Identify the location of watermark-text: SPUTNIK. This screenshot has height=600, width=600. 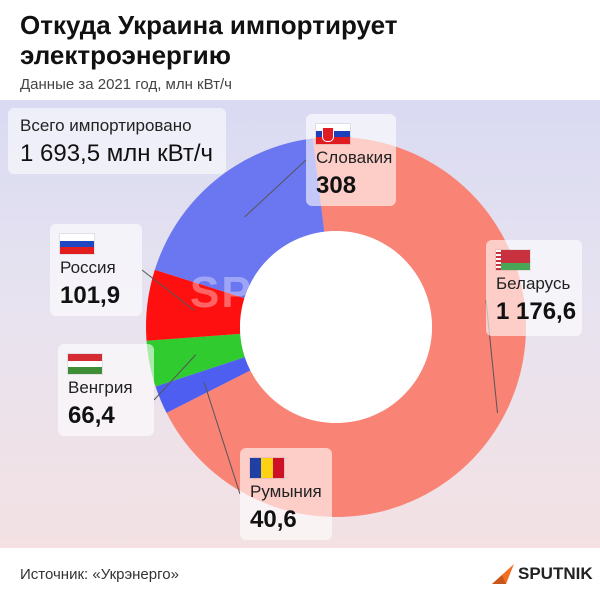
(294, 292).